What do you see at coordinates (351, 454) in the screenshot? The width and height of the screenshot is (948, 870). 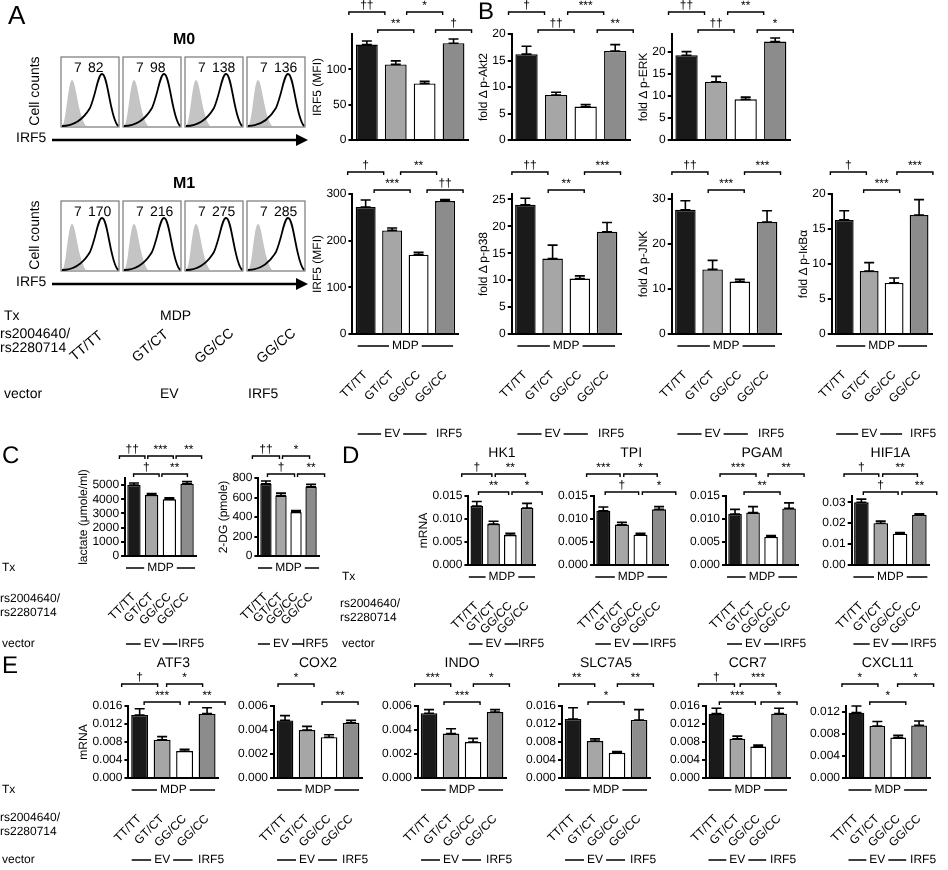 I see `text: D` at bounding box center [351, 454].